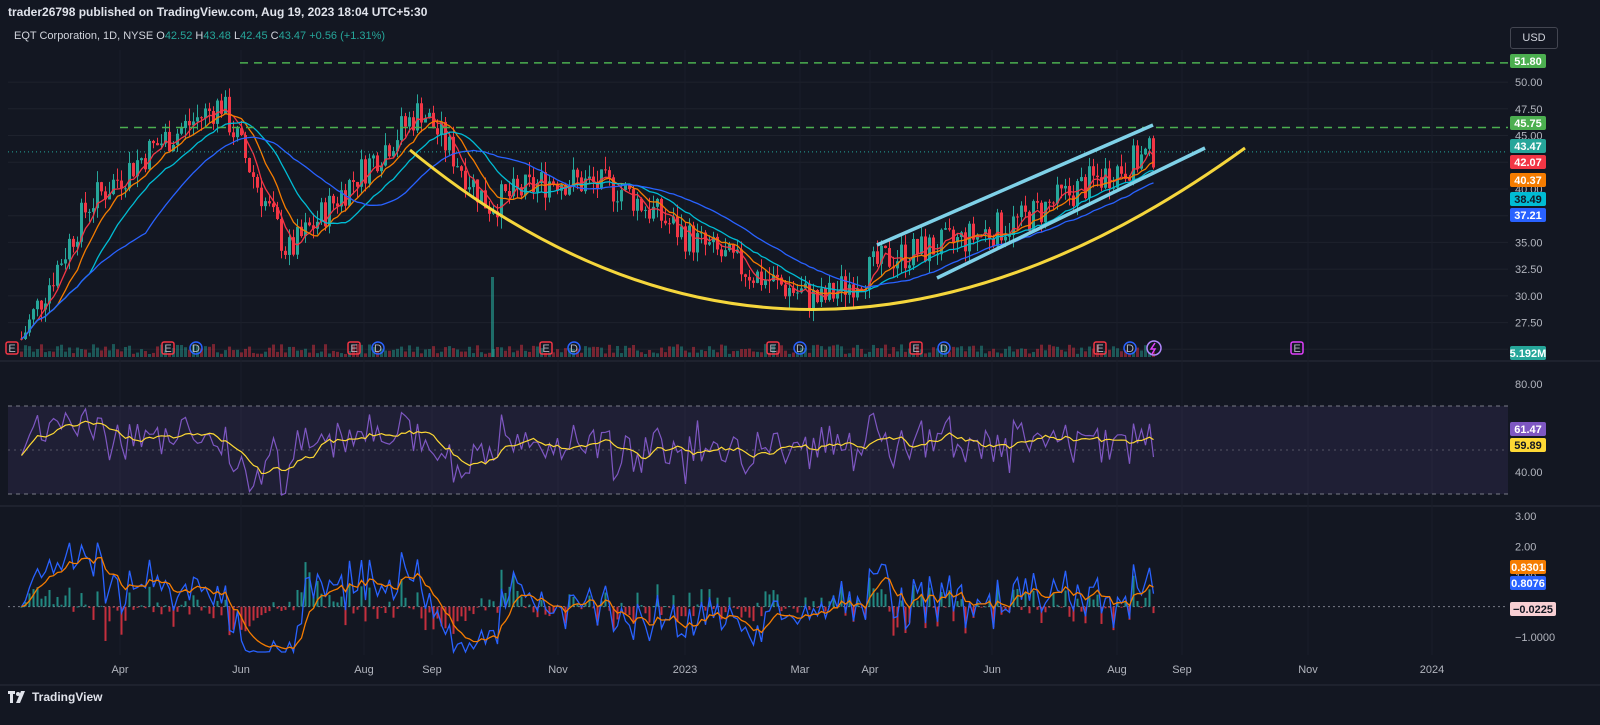 The width and height of the screenshot is (1600, 725). Describe the element at coordinates (241, 670) in the screenshot. I see `time-axis-label: Jun` at that location.